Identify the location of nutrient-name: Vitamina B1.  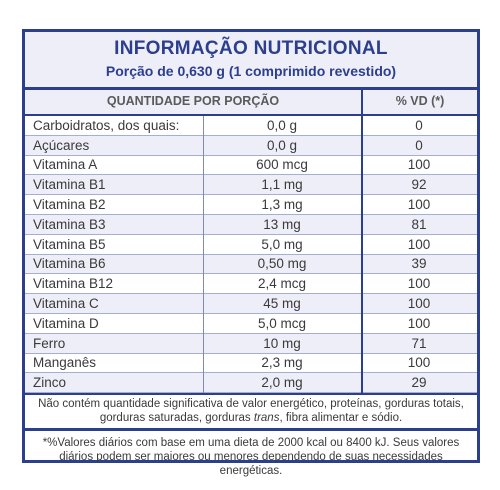
(114, 185).